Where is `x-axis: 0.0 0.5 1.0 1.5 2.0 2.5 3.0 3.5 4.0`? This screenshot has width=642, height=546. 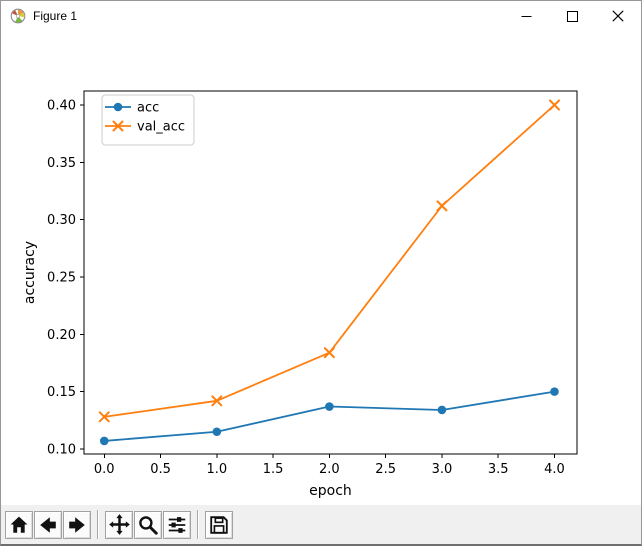
x-axis: 0.0 0.5 1.0 1.5 2.0 2.5 3.0 3.5 4.0 is located at coordinates (329, 465).